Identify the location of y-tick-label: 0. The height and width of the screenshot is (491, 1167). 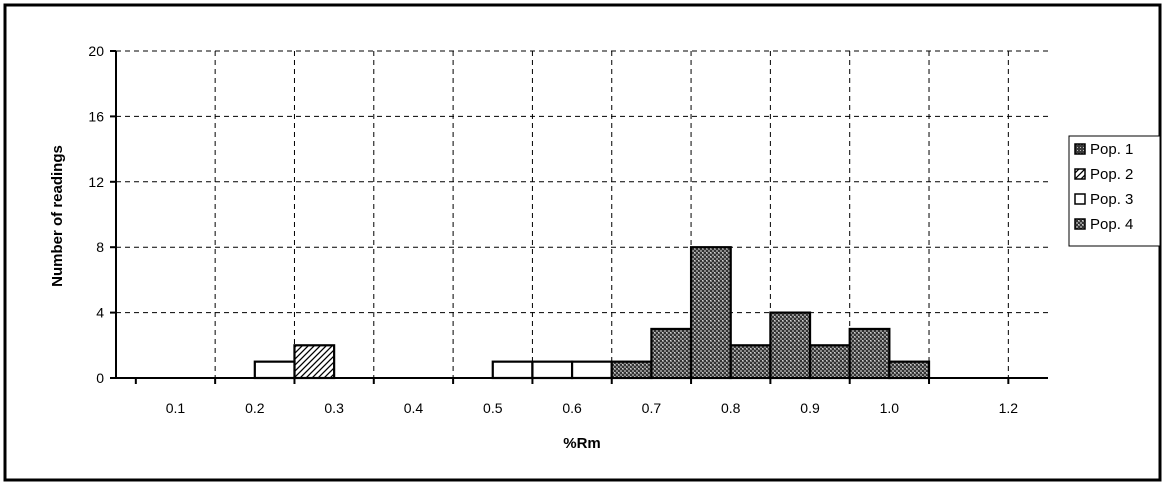
(100, 378).